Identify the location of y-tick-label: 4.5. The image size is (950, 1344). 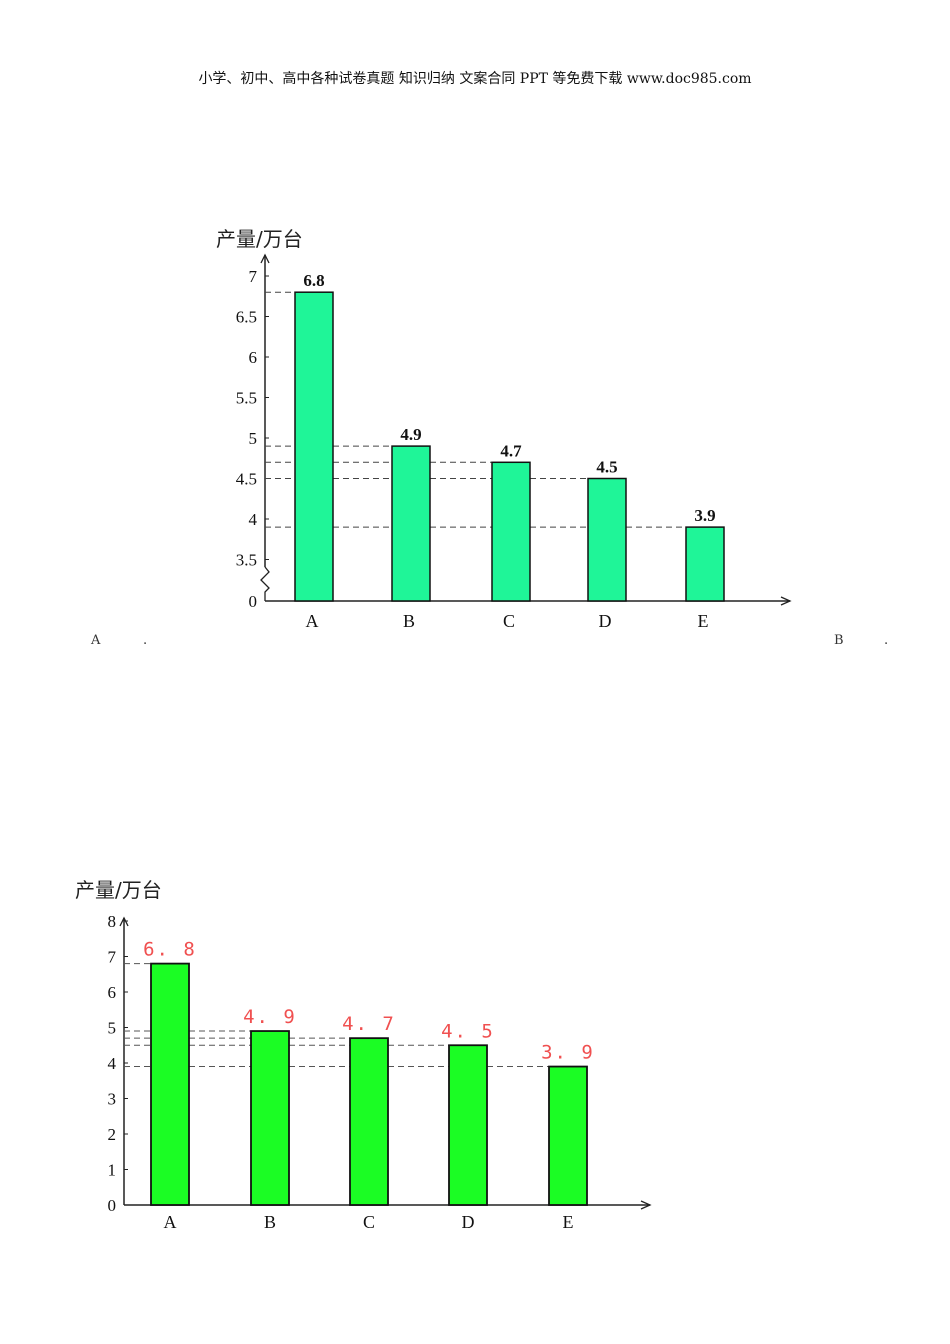
(246, 479).